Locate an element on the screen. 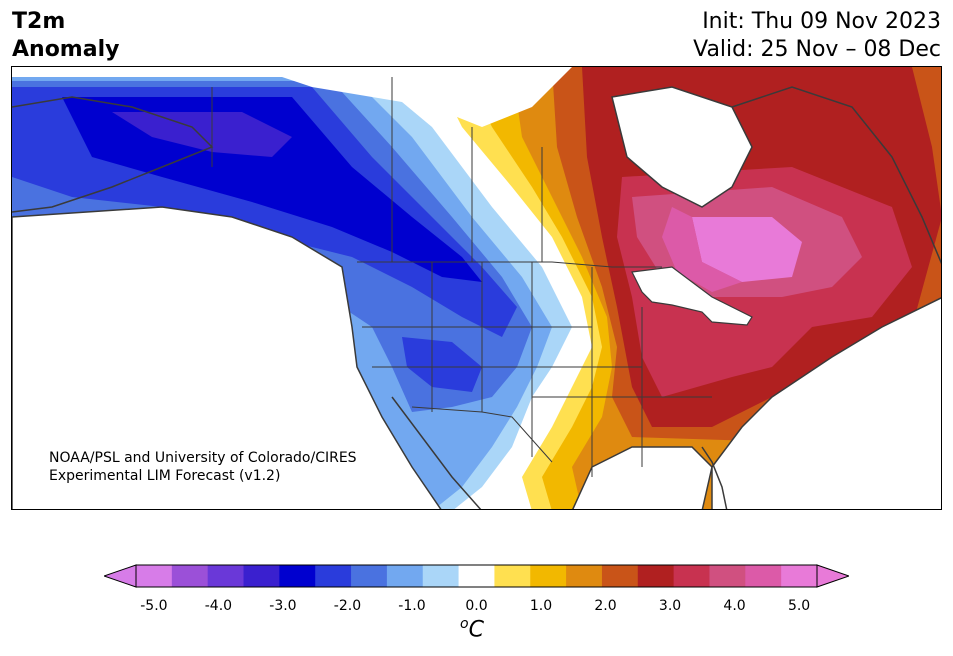 The width and height of the screenshot is (953, 656). colorbar-tick-label: -5.0 is located at coordinates (154, 606).